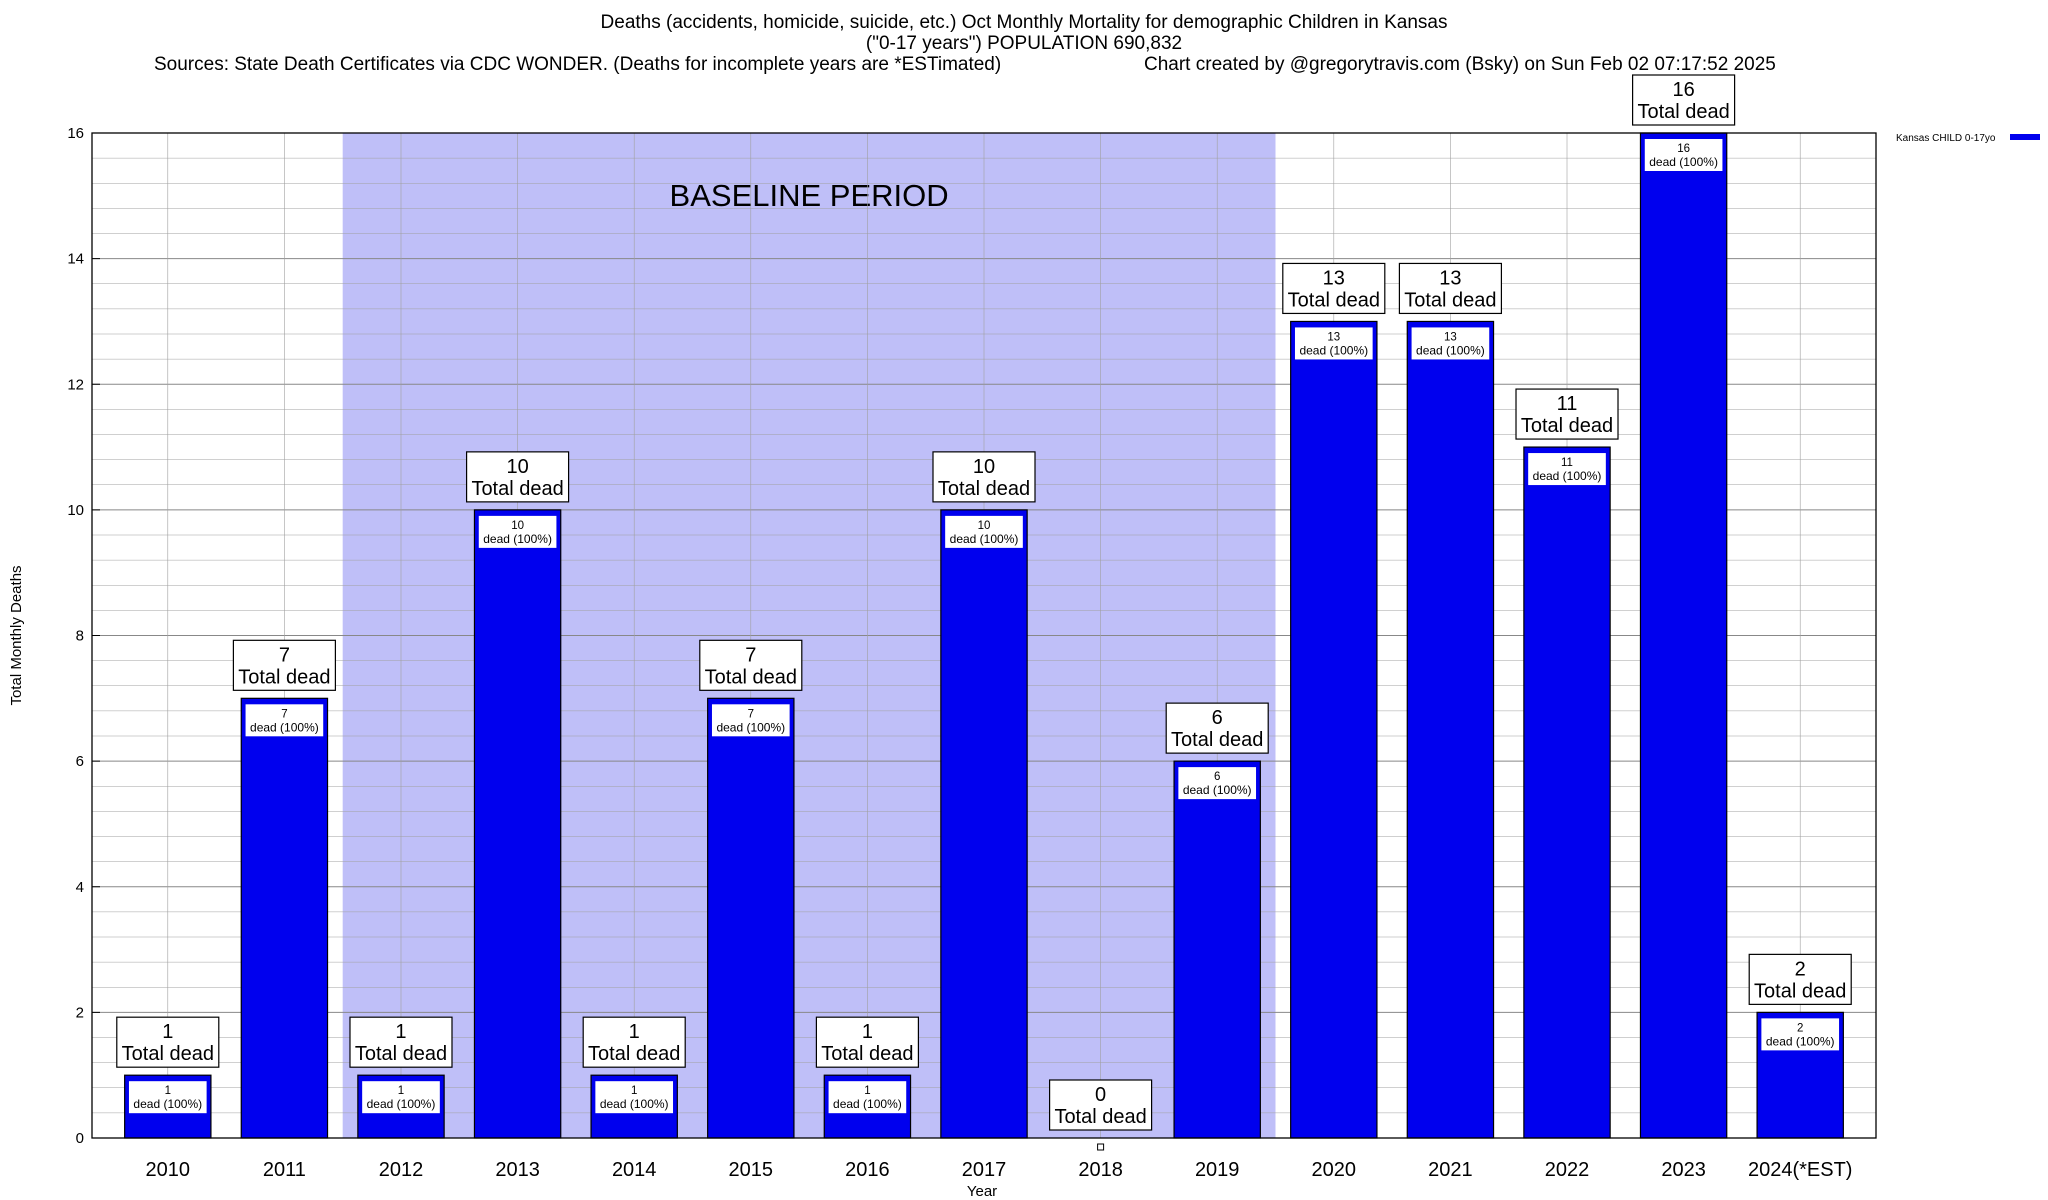 The image size is (2048, 1200). What do you see at coordinates (1946, 138) in the screenshot?
I see `legend-label: Kansas CHILD 0-17yo` at bounding box center [1946, 138].